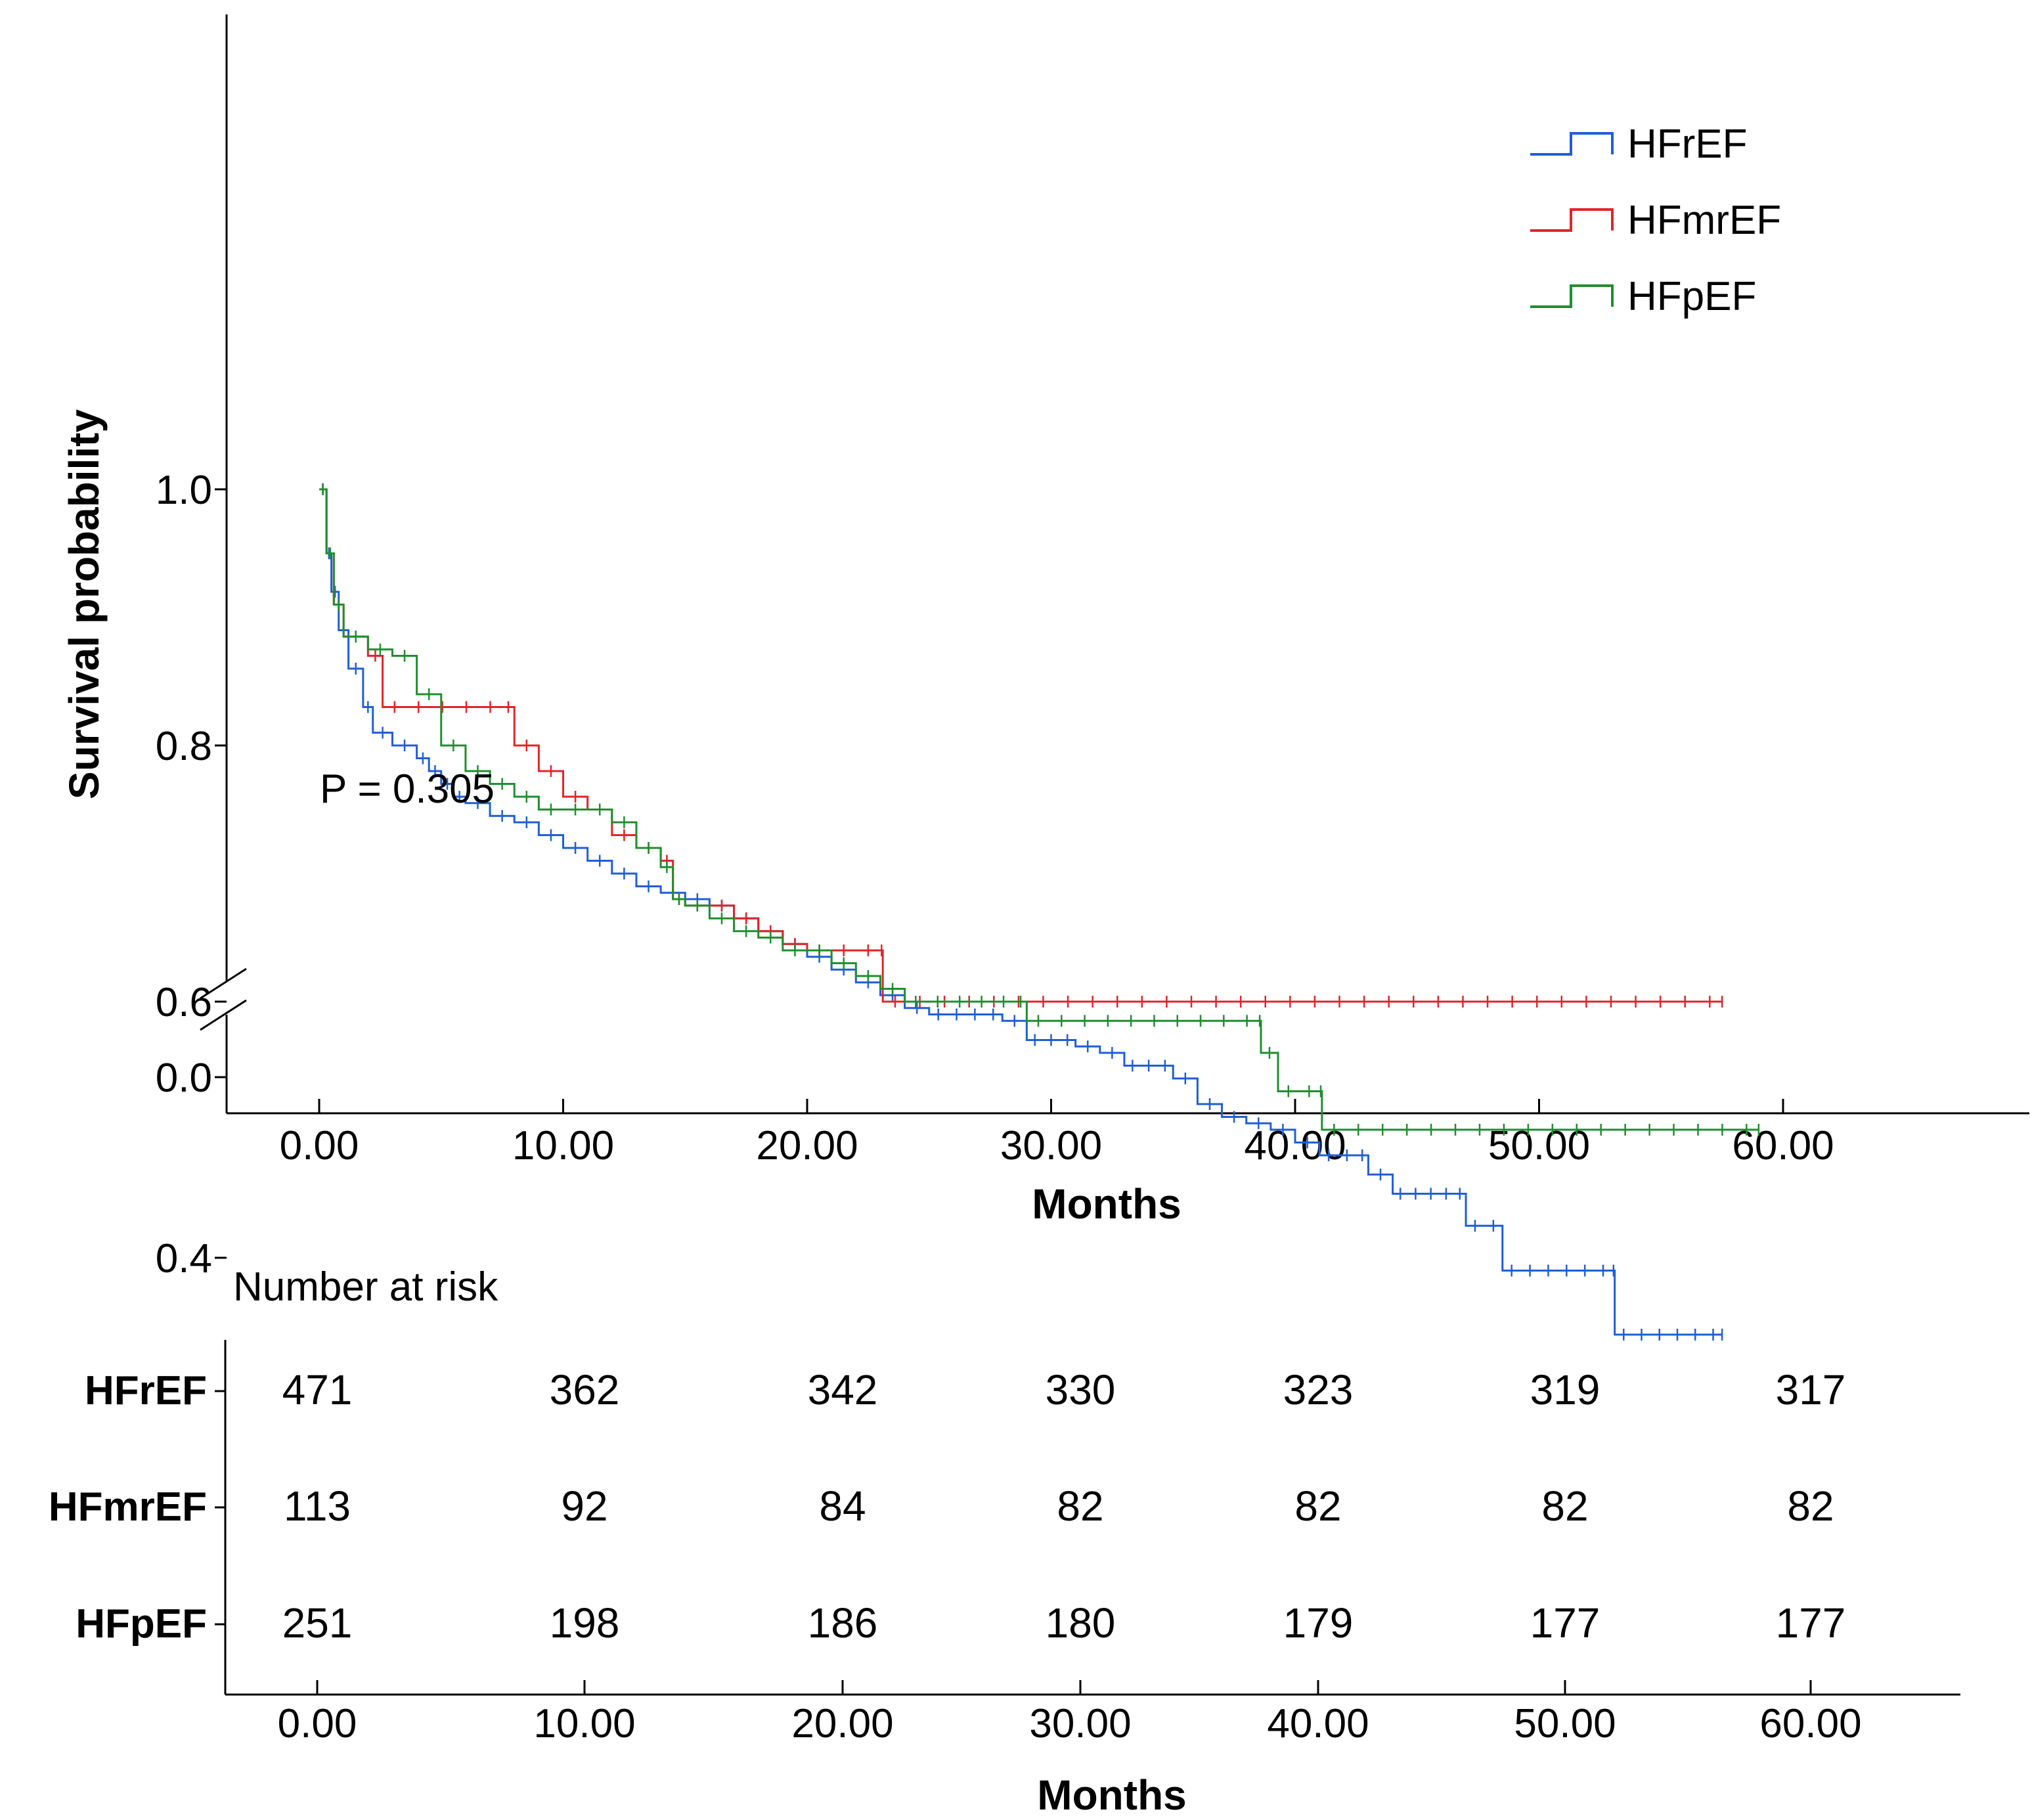 This screenshot has height=1820, width=2030. I want to click on risk-count: 113, so click(317, 1506).